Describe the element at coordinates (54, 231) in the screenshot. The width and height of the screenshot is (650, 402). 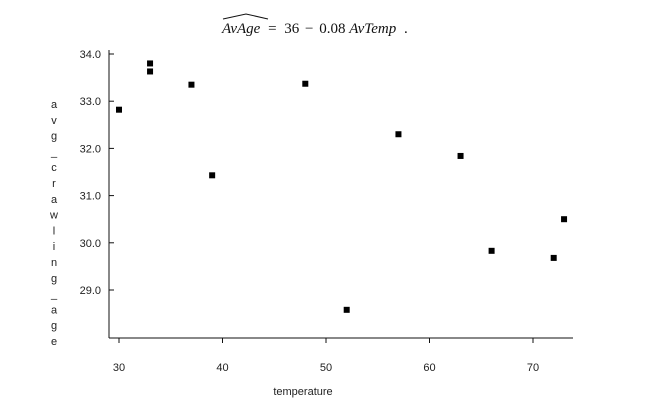
I see `y-axis-title-char: l` at that location.